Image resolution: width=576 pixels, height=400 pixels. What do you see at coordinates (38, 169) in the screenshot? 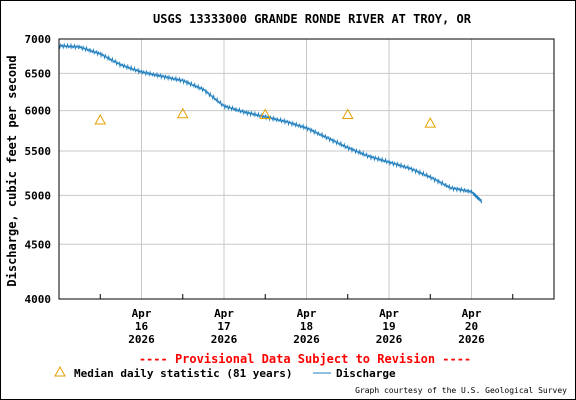
I see `y-tick-labels: 4000 4500 5000 5500 6000 6500 7000` at bounding box center [38, 169].